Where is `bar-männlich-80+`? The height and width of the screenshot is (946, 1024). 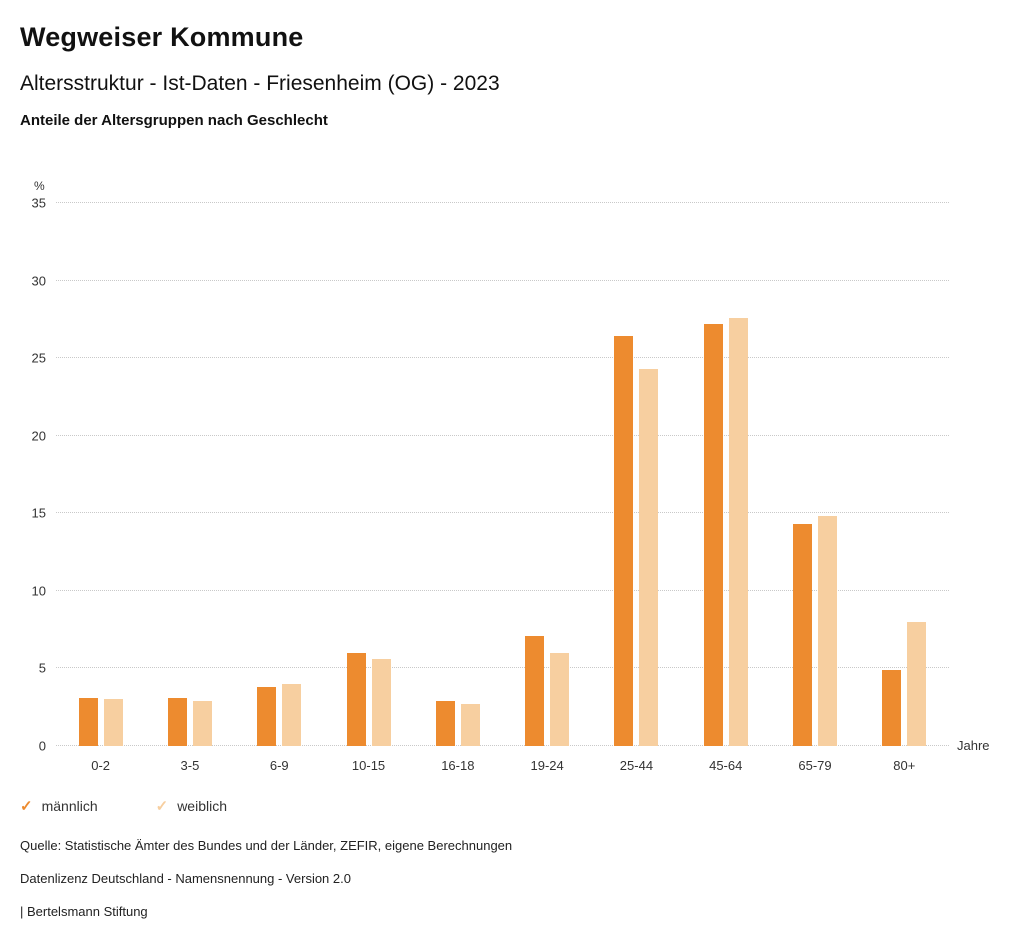 bar-männlich-80+ is located at coordinates (892, 707).